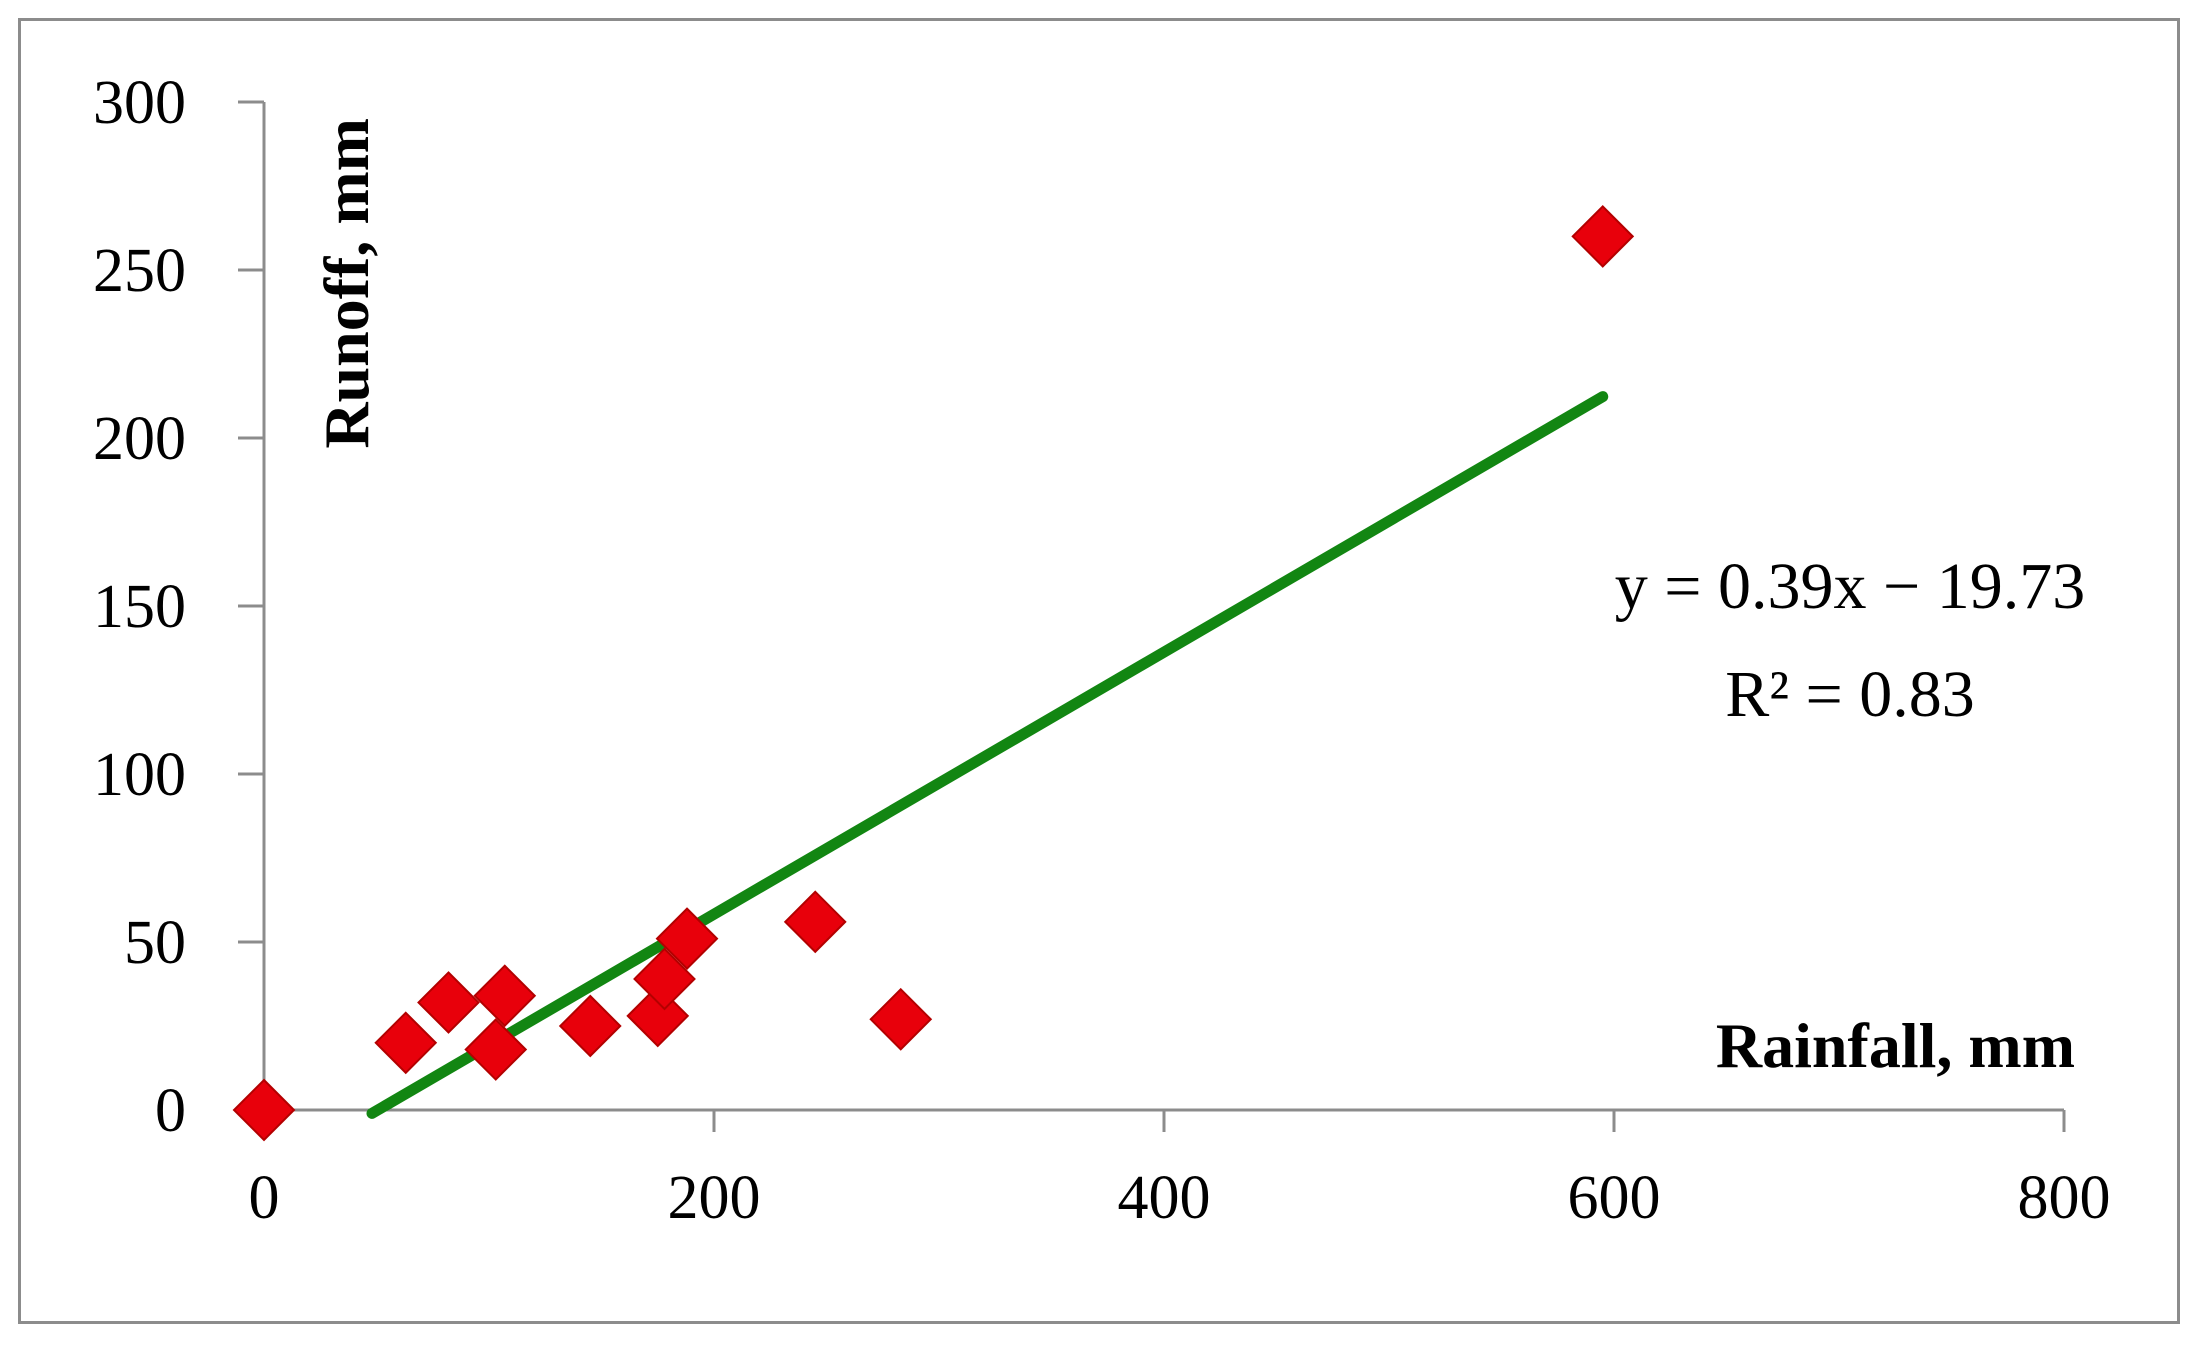 Image resolution: width=2200 pixels, height=1346 pixels. Describe the element at coordinates (139, 775) in the screenshot. I see `y-tick-label: 100` at that location.